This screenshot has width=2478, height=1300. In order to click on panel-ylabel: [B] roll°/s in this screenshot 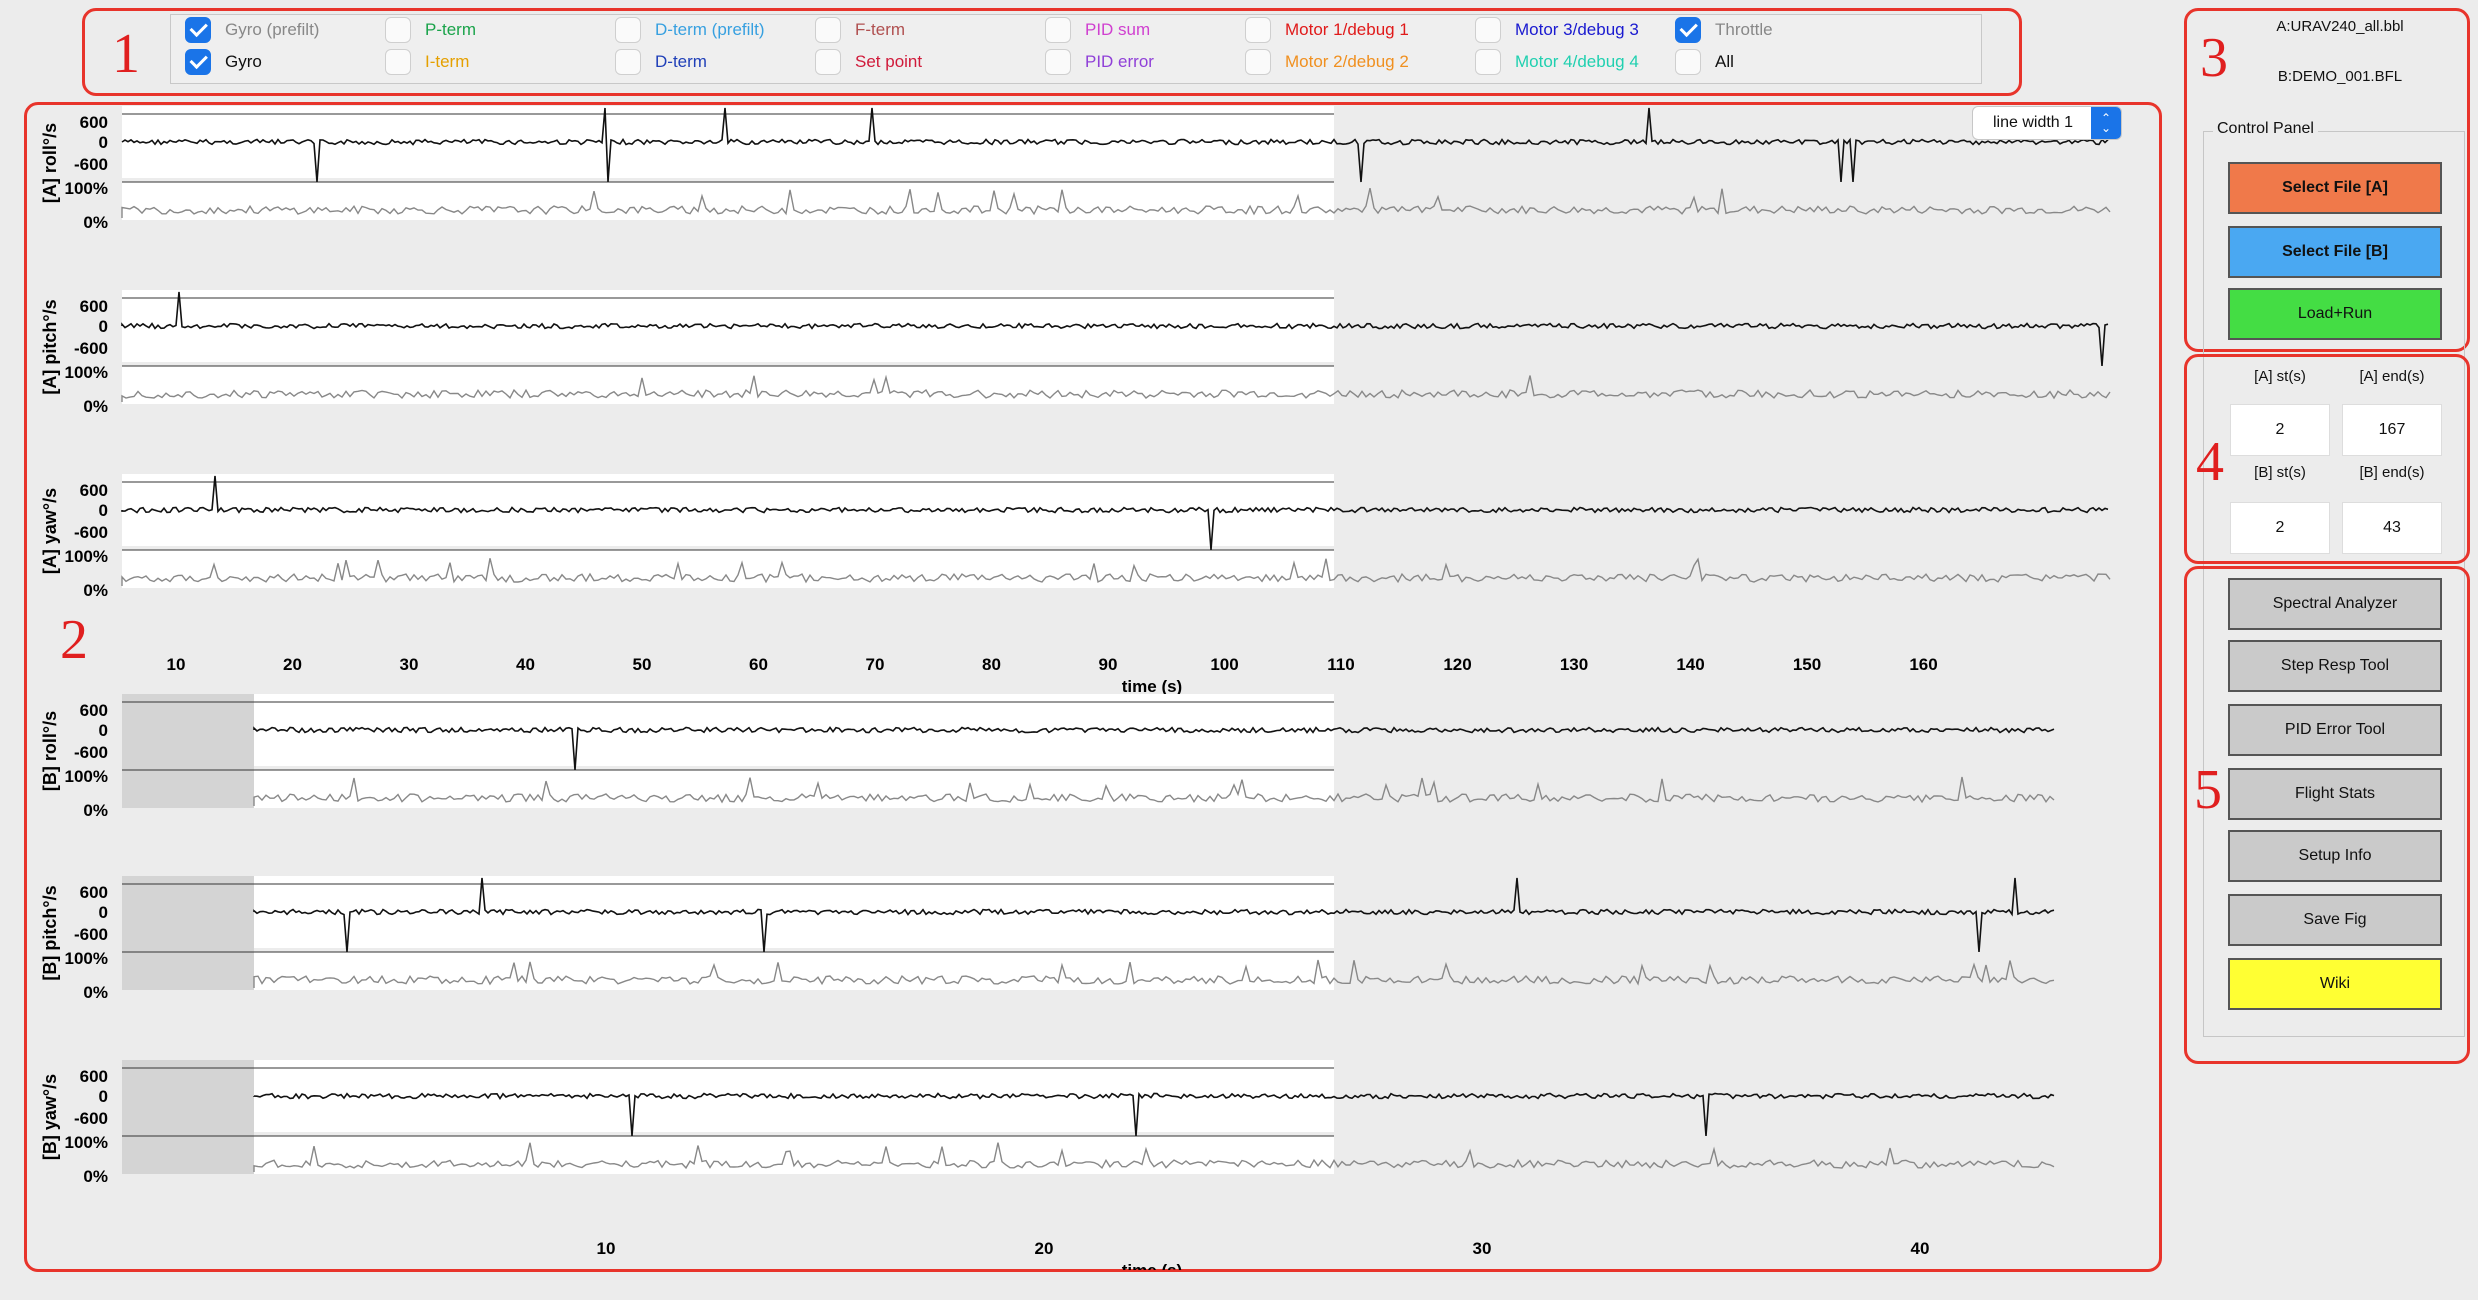, I will do `click(50, 751)`.